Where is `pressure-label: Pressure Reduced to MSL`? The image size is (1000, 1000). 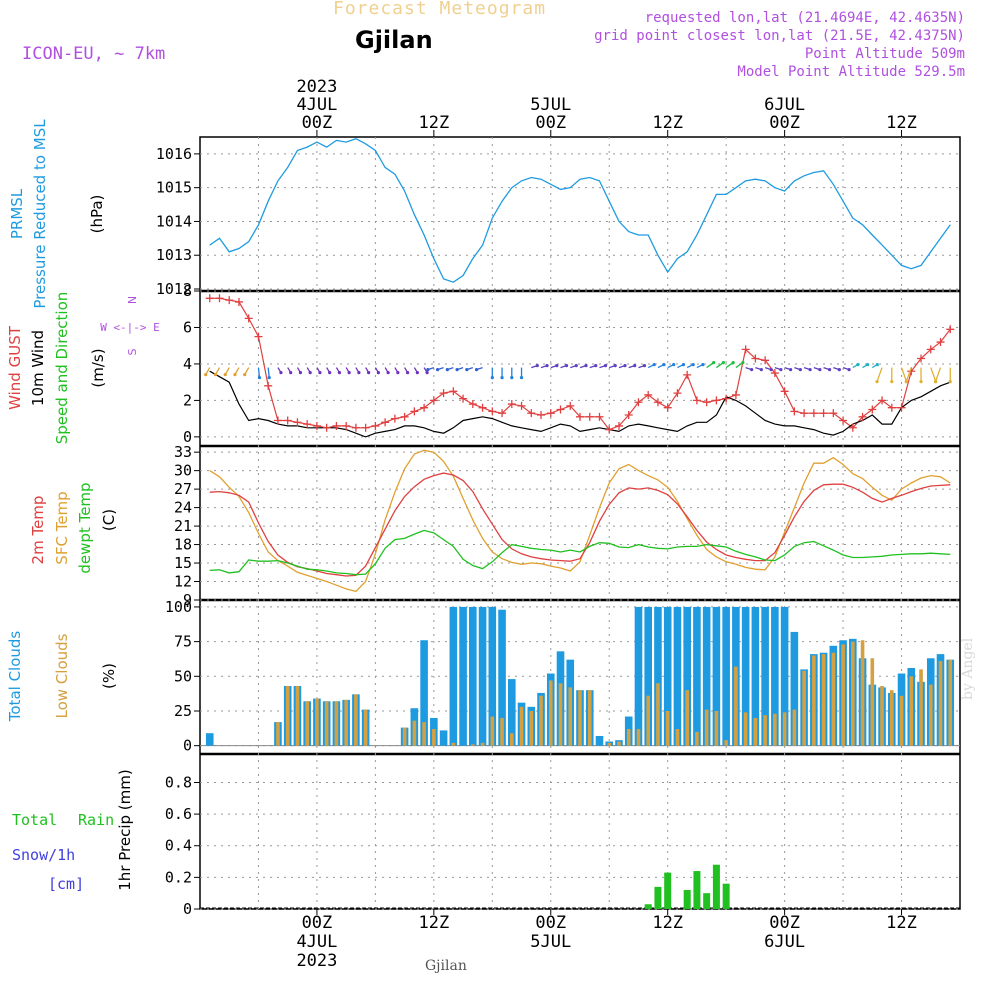
pressure-label: Pressure Reduced to MSL is located at coordinates (40, 214).